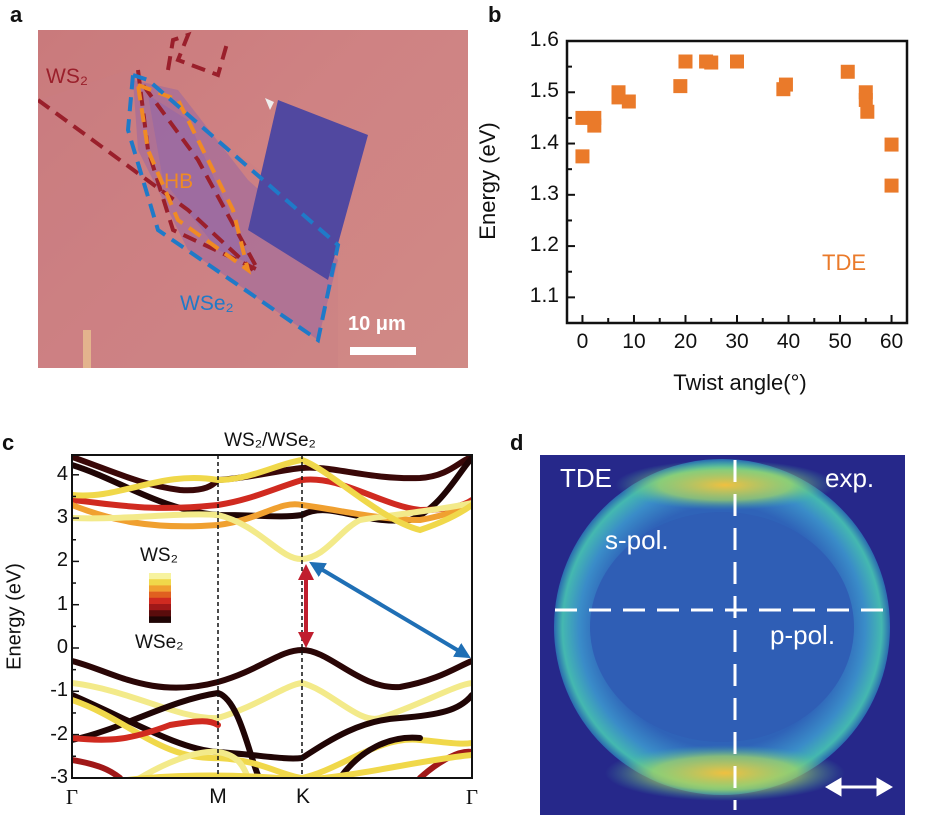 Image resolution: width=935 pixels, height=821 pixels. What do you see at coordinates (891, 341) in the screenshot?
I see `x-tick-label: 60` at bounding box center [891, 341].